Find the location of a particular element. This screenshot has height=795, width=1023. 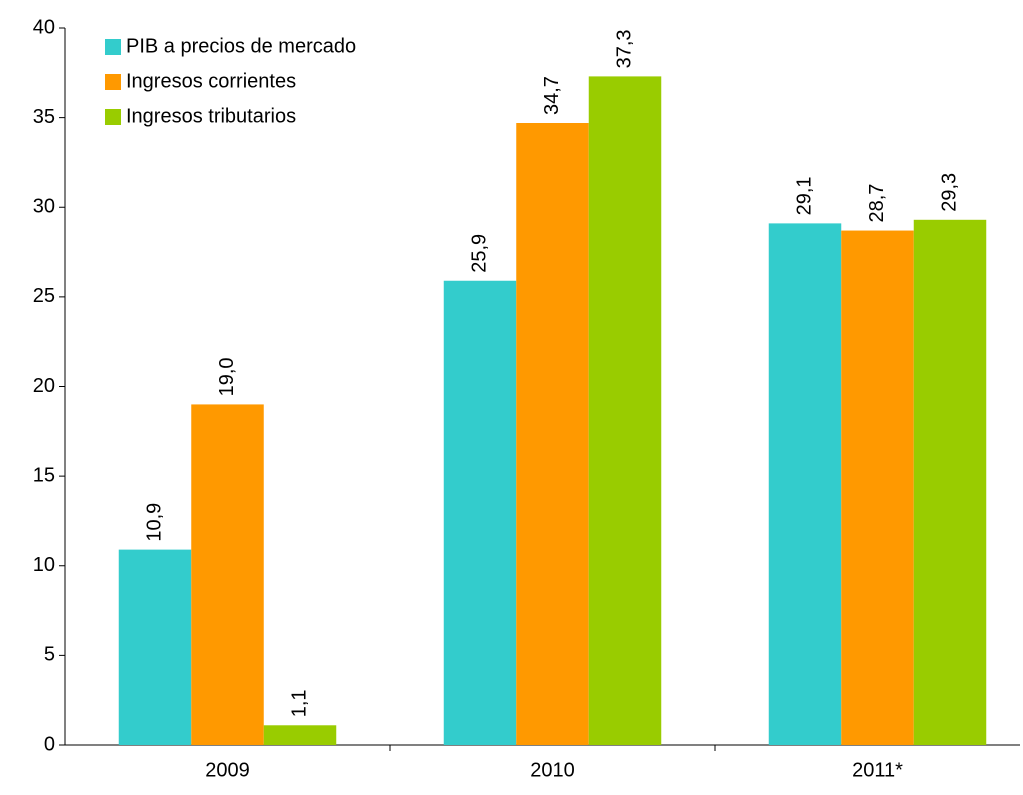

value-label: 34,7 is located at coordinates (552, 95).